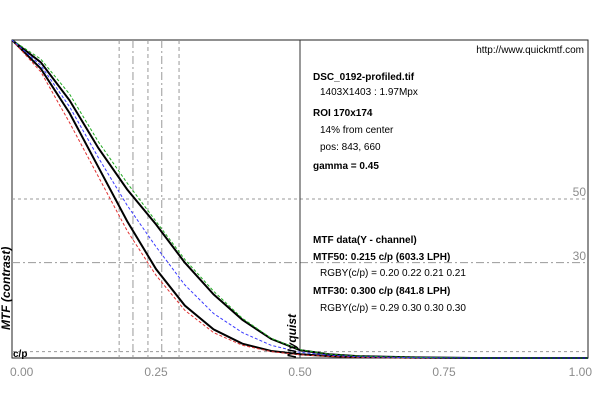  What do you see at coordinates (530, 50) in the screenshot?
I see `quickmtf-url: http://www.quickmtf.com` at bounding box center [530, 50].